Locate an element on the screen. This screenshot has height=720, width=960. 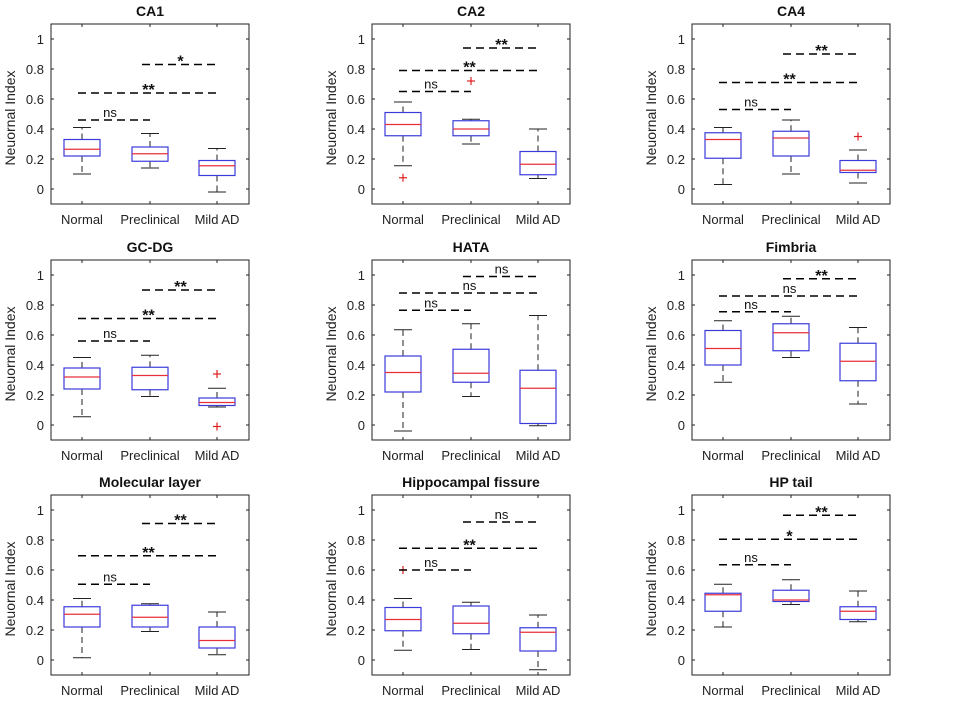
panel-title: GC-DG is located at coordinates (150, 247).